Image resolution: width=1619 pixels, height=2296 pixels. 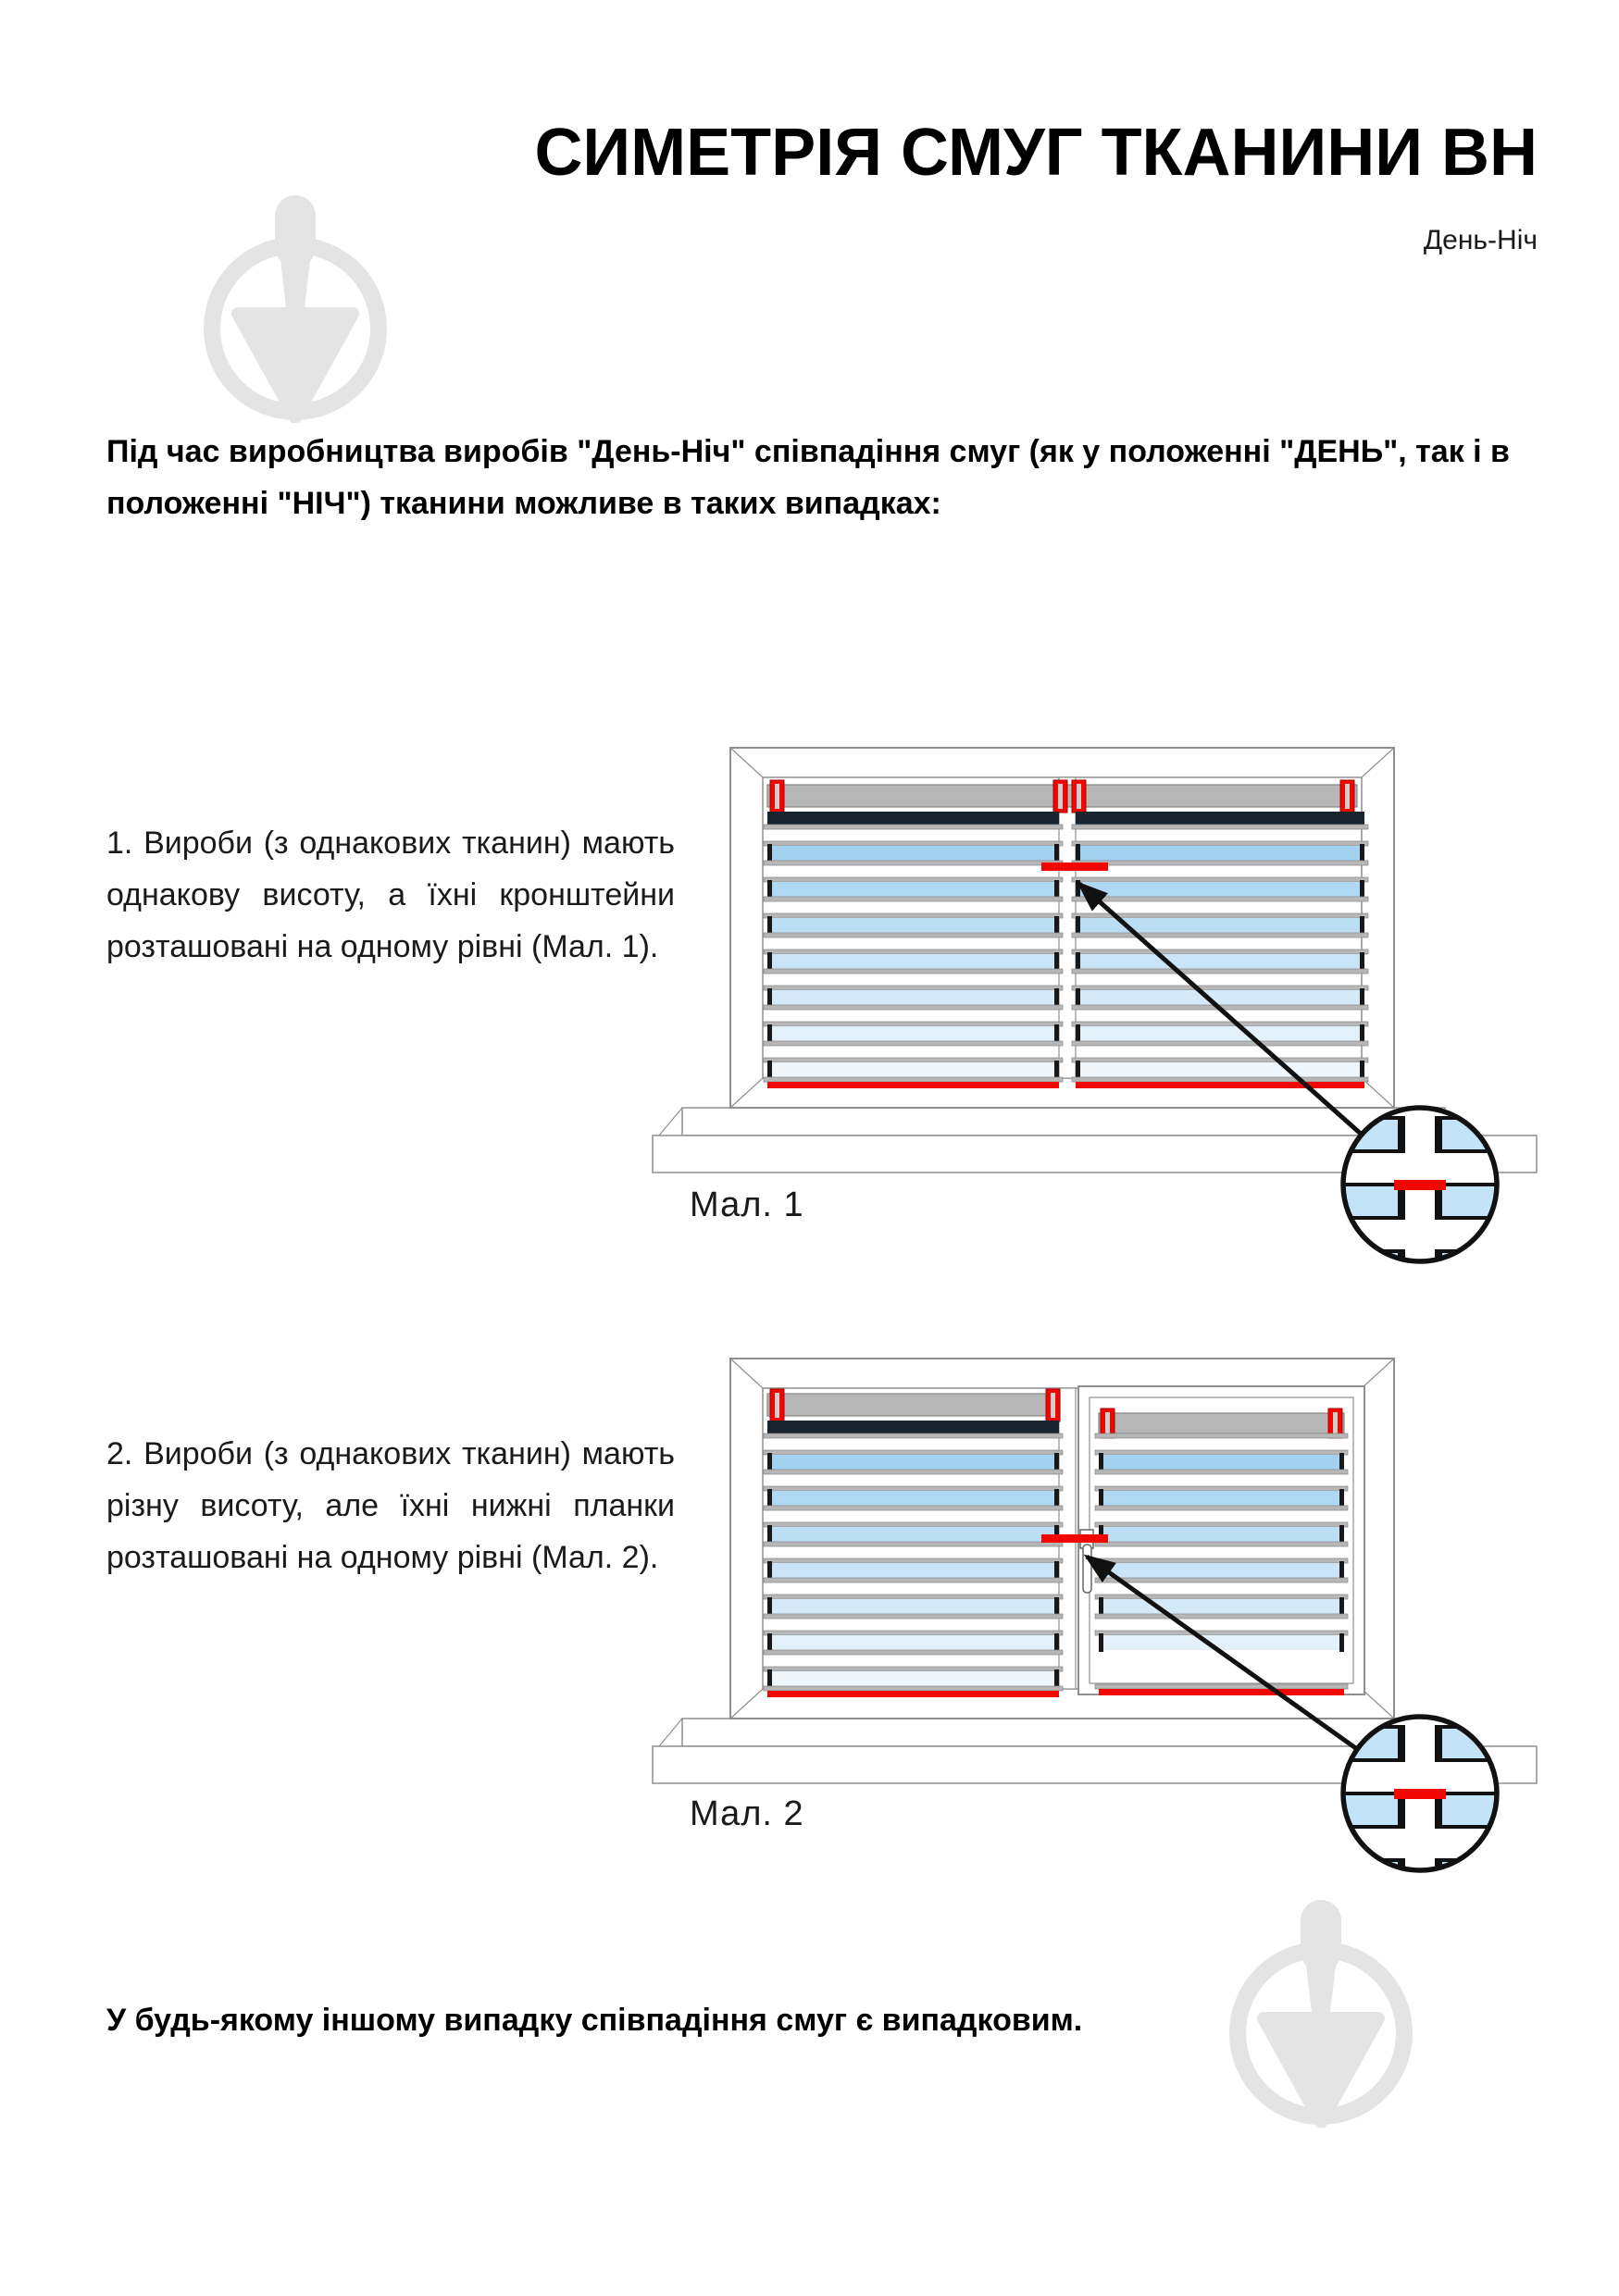 I want to click on figure-1-caption: Мал. 1, so click(x=747, y=1205).